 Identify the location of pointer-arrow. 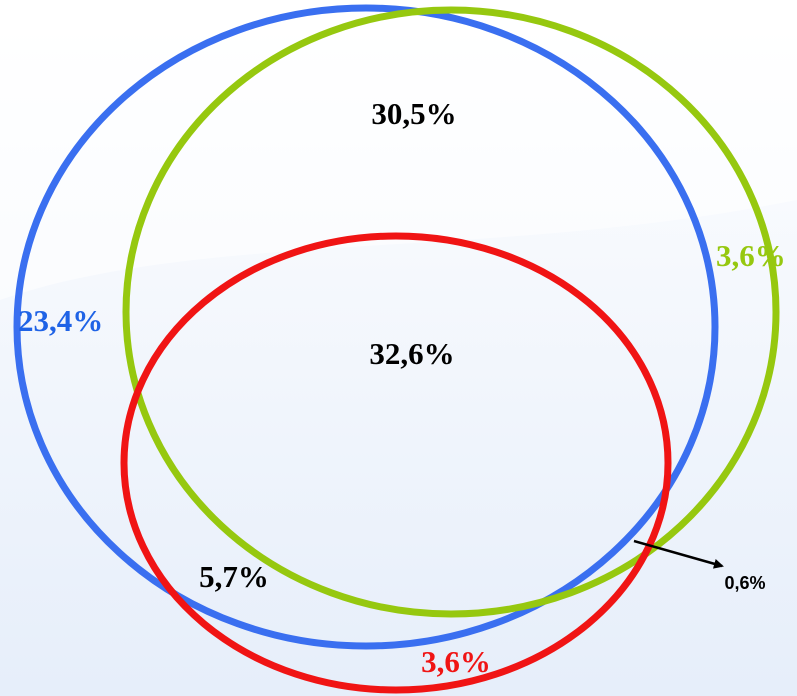
(678, 554).